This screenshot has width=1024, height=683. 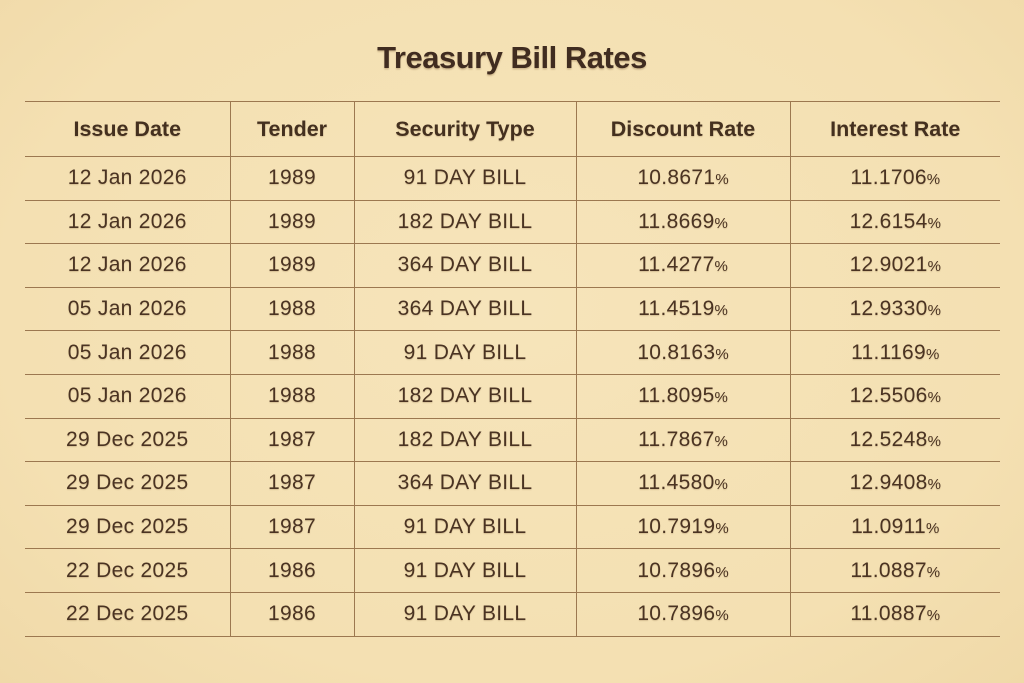 I want to click on discount-rate-cell: 10.8163%, so click(x=683, y=352).